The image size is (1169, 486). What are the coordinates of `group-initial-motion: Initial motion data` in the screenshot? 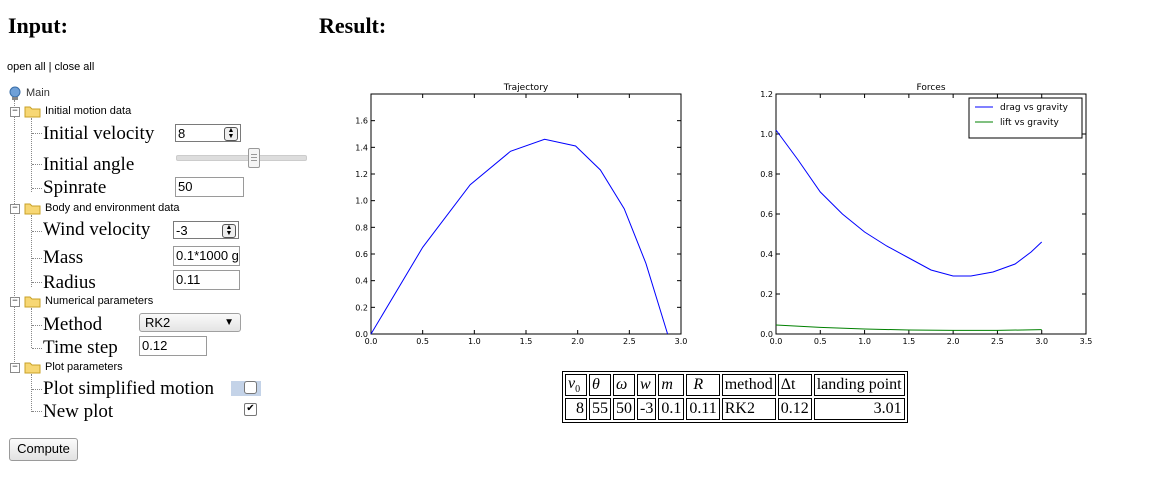 It's located at (88, 111).